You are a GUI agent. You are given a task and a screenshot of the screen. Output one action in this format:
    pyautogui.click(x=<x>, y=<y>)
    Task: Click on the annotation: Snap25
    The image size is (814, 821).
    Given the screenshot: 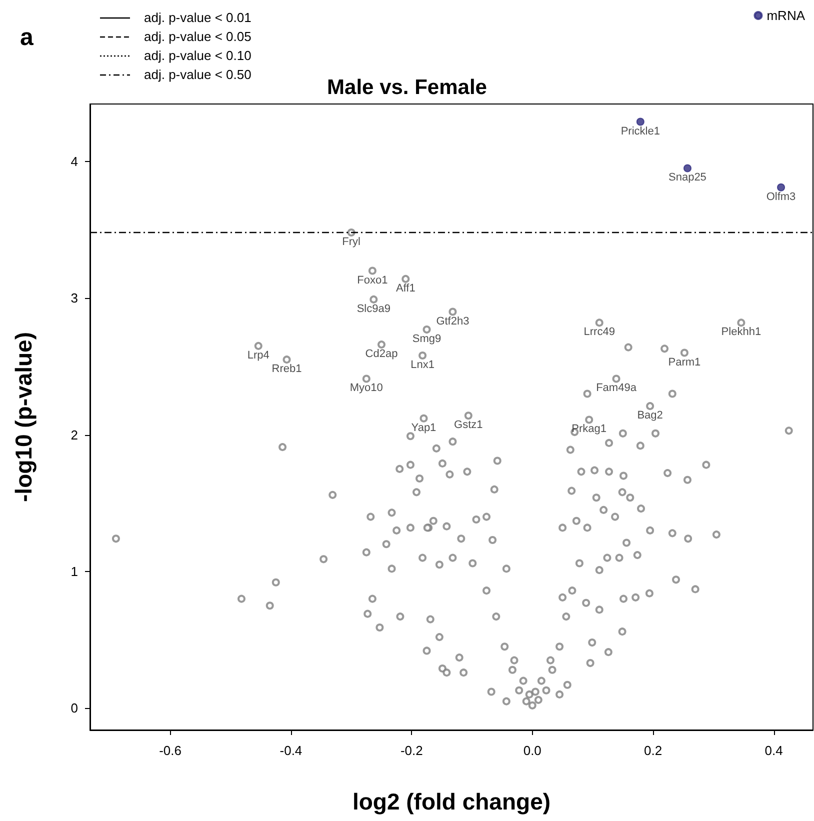 What is the action you would take?
    pyautogui.click(x=687, y=178)
    